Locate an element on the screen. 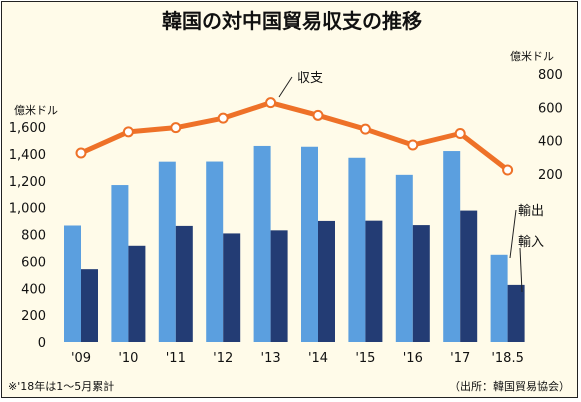 The height and width of the screenshot is (402, 581). legend-import-label: 輸入 is located at coordinates (531, 242).